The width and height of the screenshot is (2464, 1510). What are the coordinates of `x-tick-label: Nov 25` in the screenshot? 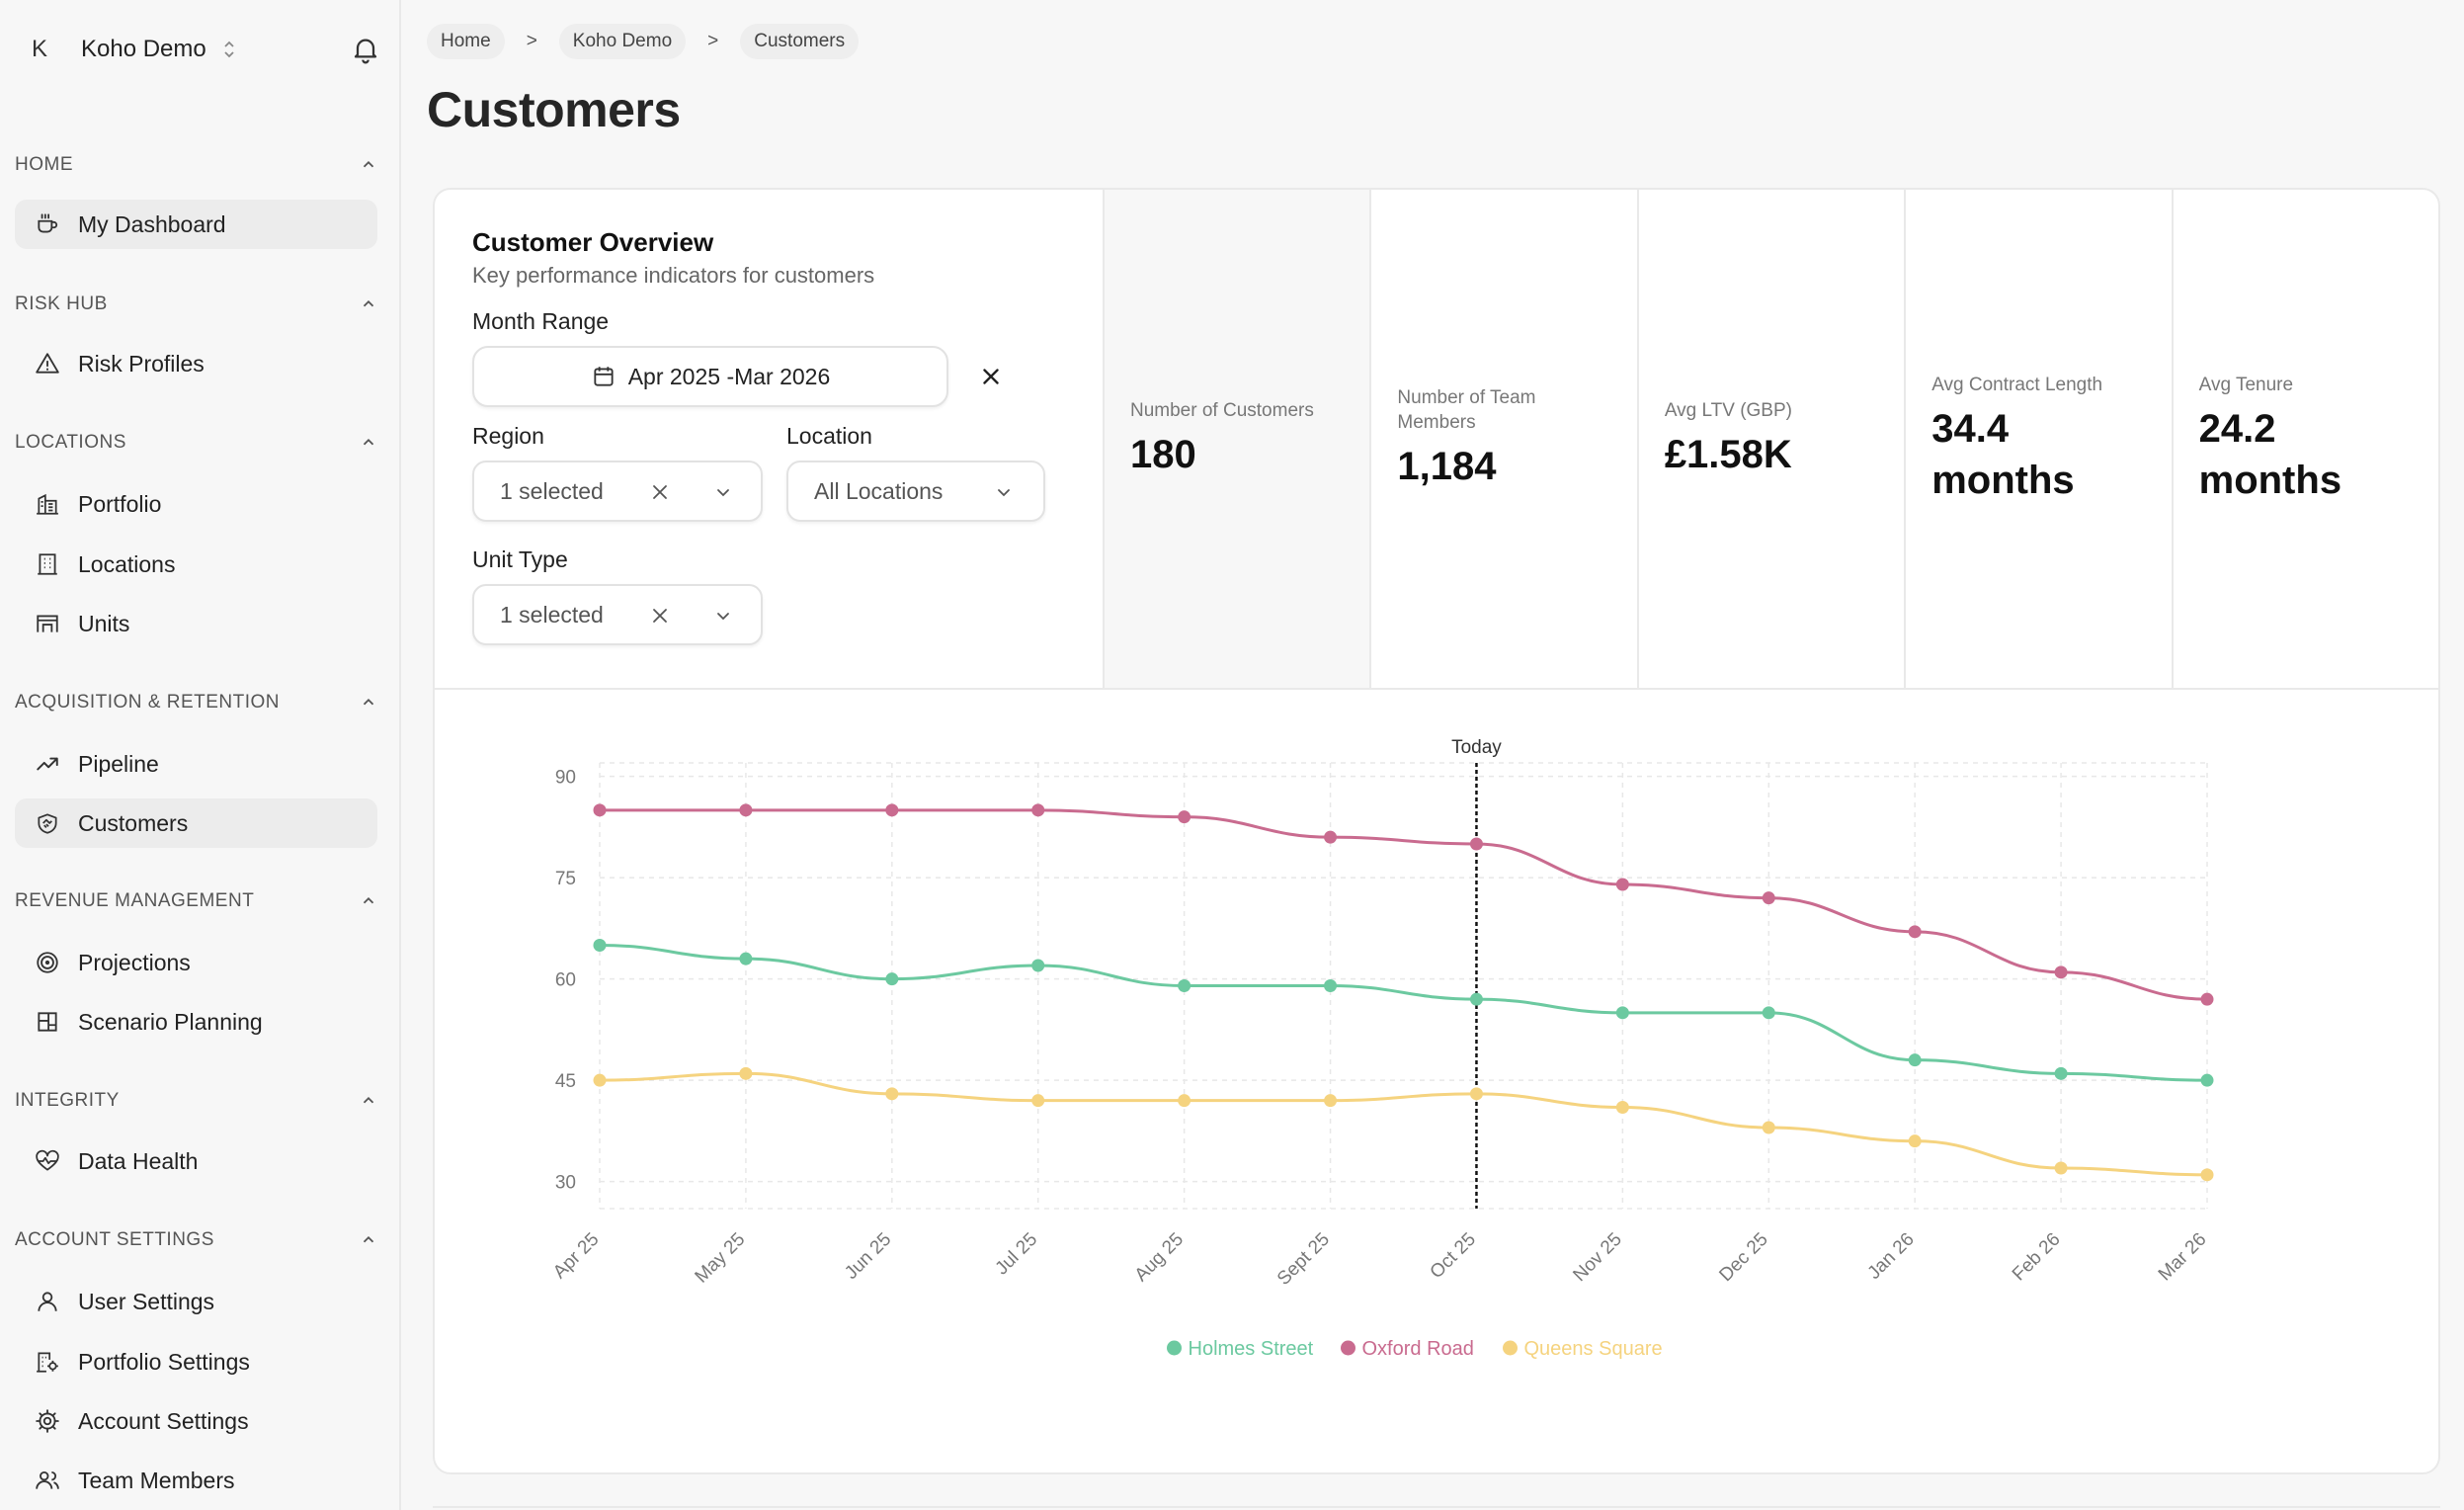 It's located at (1597, 1257).